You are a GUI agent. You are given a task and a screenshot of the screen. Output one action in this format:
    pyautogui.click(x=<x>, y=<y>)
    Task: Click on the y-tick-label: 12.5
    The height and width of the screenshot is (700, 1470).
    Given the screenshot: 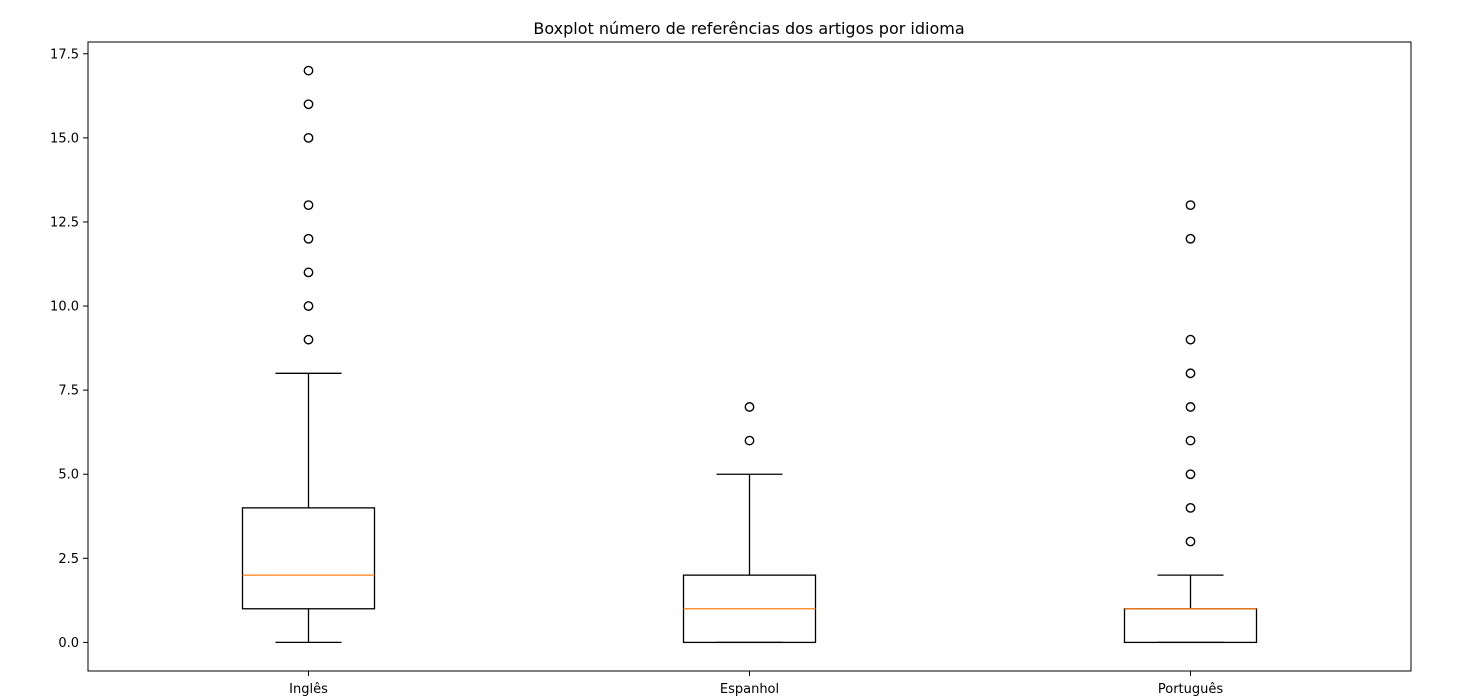 What is the action you would take?
    pyautogui.click(x=64, y=222)
    